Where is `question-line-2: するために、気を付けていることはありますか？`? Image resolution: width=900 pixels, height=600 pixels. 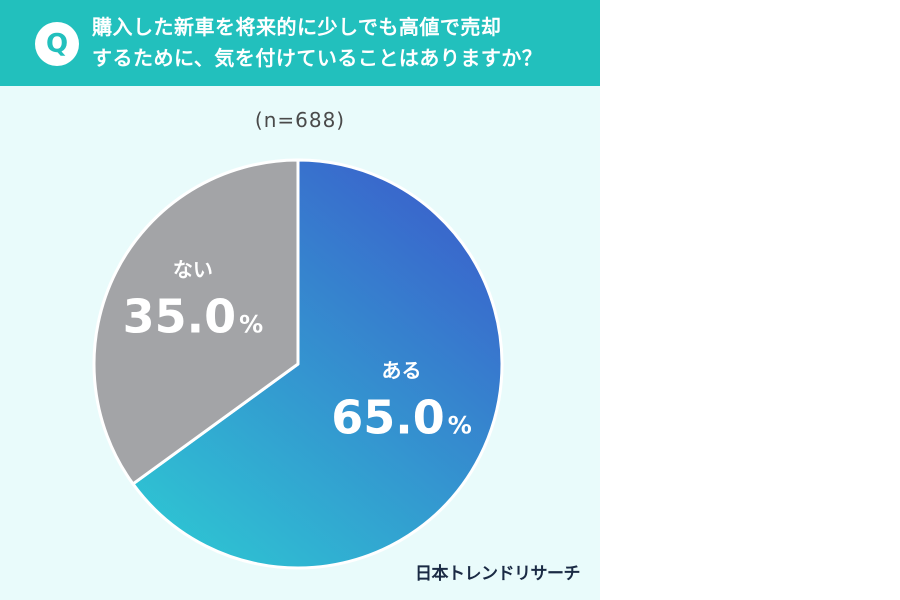 question-line-2: するために、気を付けていることはありますか？ is located at coordinates (317, 58).